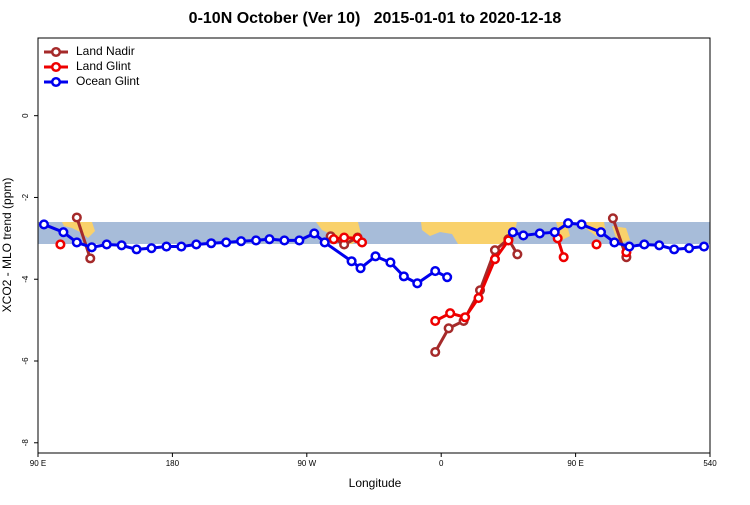 The image size is (750, 505). What do you see at coordinates (25, 279) in the screenshot?
I see `y-tick-label: -4` at bounding box center [25, 279].